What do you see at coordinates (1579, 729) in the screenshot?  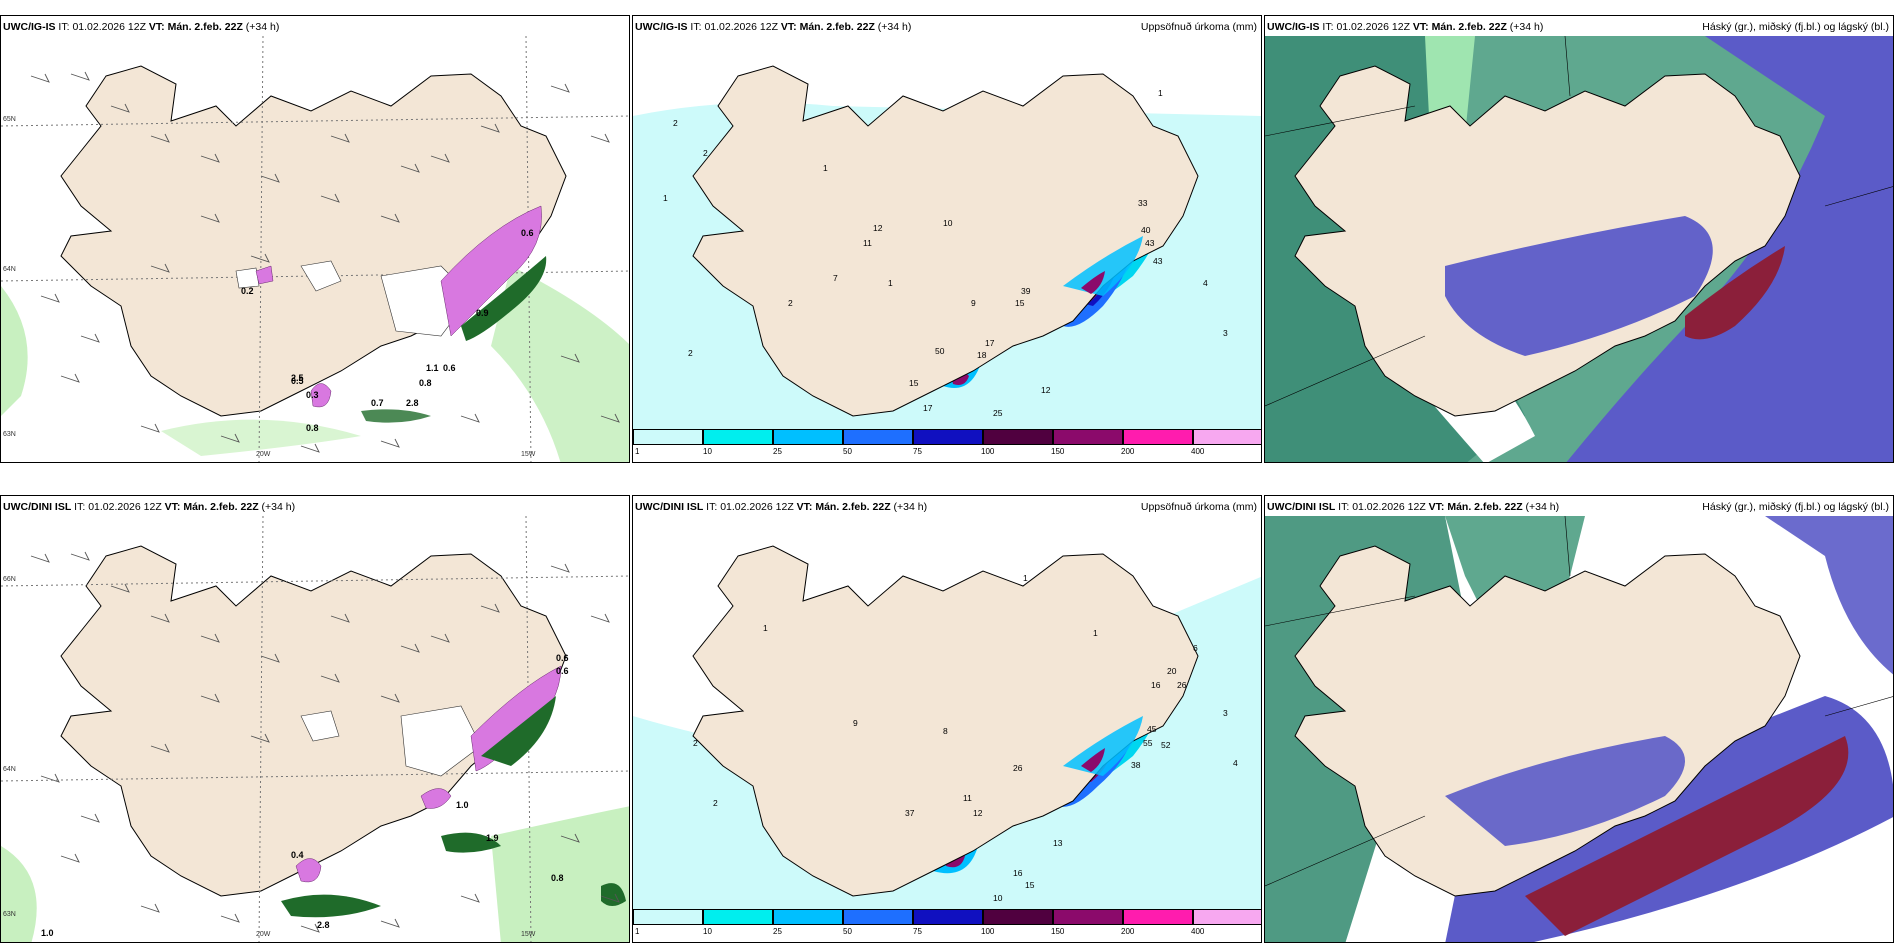 I see `map` at bounding box center [1579, 729].